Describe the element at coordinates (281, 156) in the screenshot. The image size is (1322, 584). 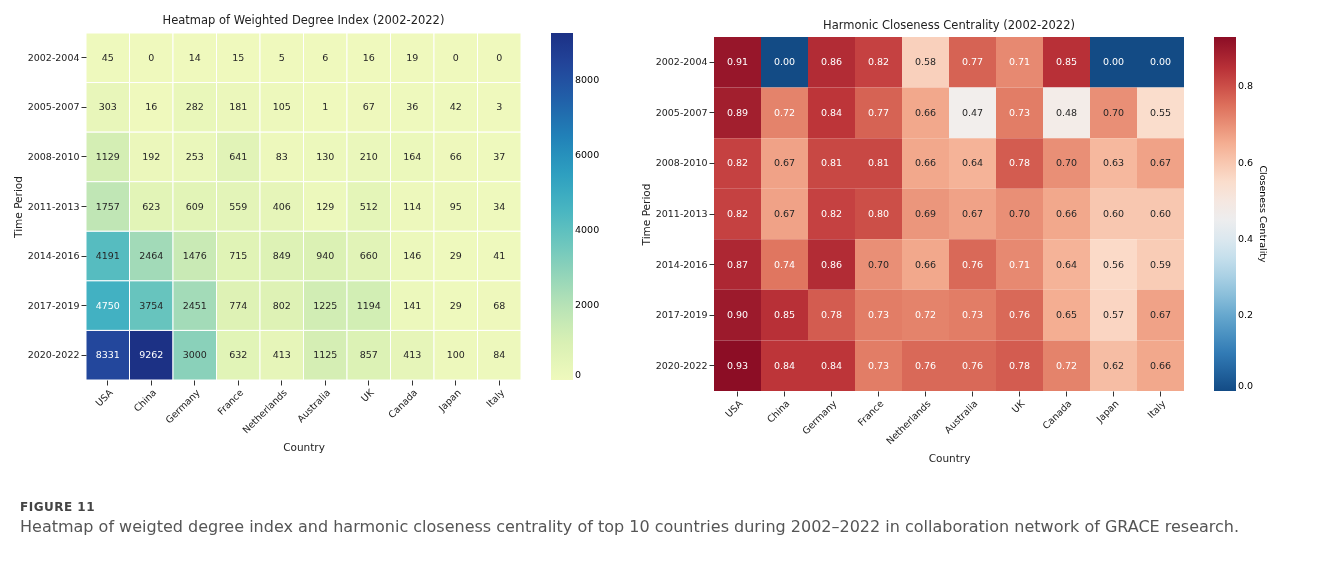
I see `data-label: 83` at that location.